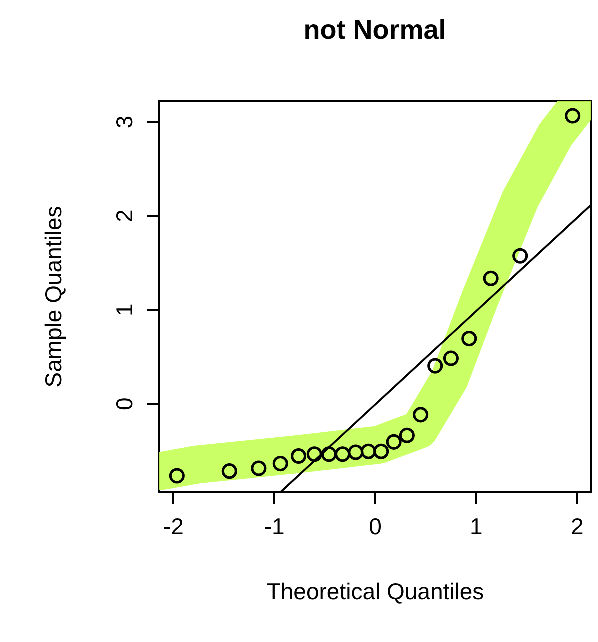  What do you see at coordinates (274, 527) in the screenshot?
I see `x-tick-label: -1` at bounding box center [274, 527].